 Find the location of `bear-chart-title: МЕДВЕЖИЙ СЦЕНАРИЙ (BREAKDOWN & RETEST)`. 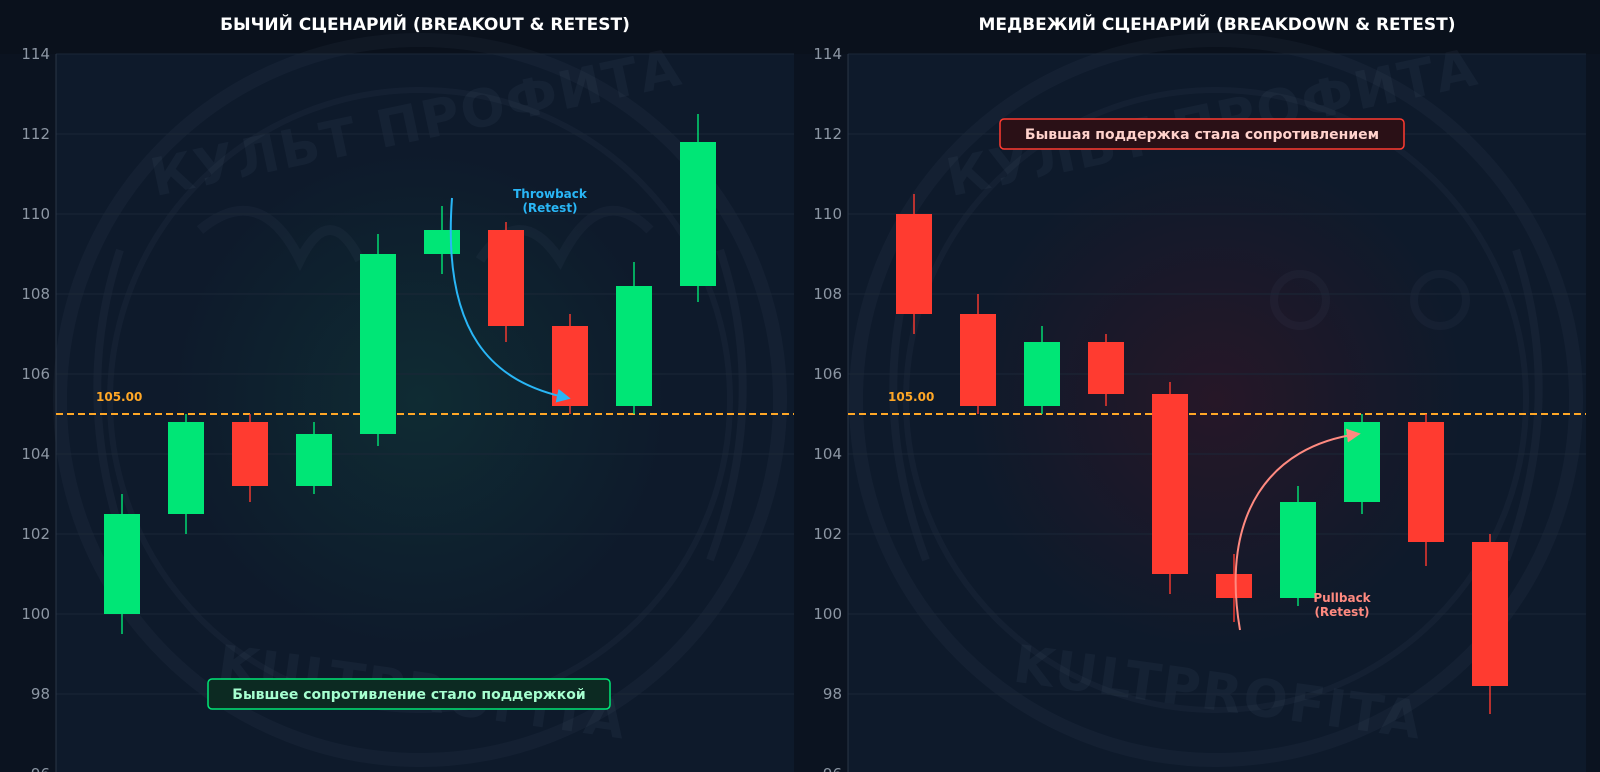

bear-chart-title: МЕДВЕЖИЙ СЦЕНАРИЙ (BREAKDOWN & RETEST) is located at coordinates (1217, 24).